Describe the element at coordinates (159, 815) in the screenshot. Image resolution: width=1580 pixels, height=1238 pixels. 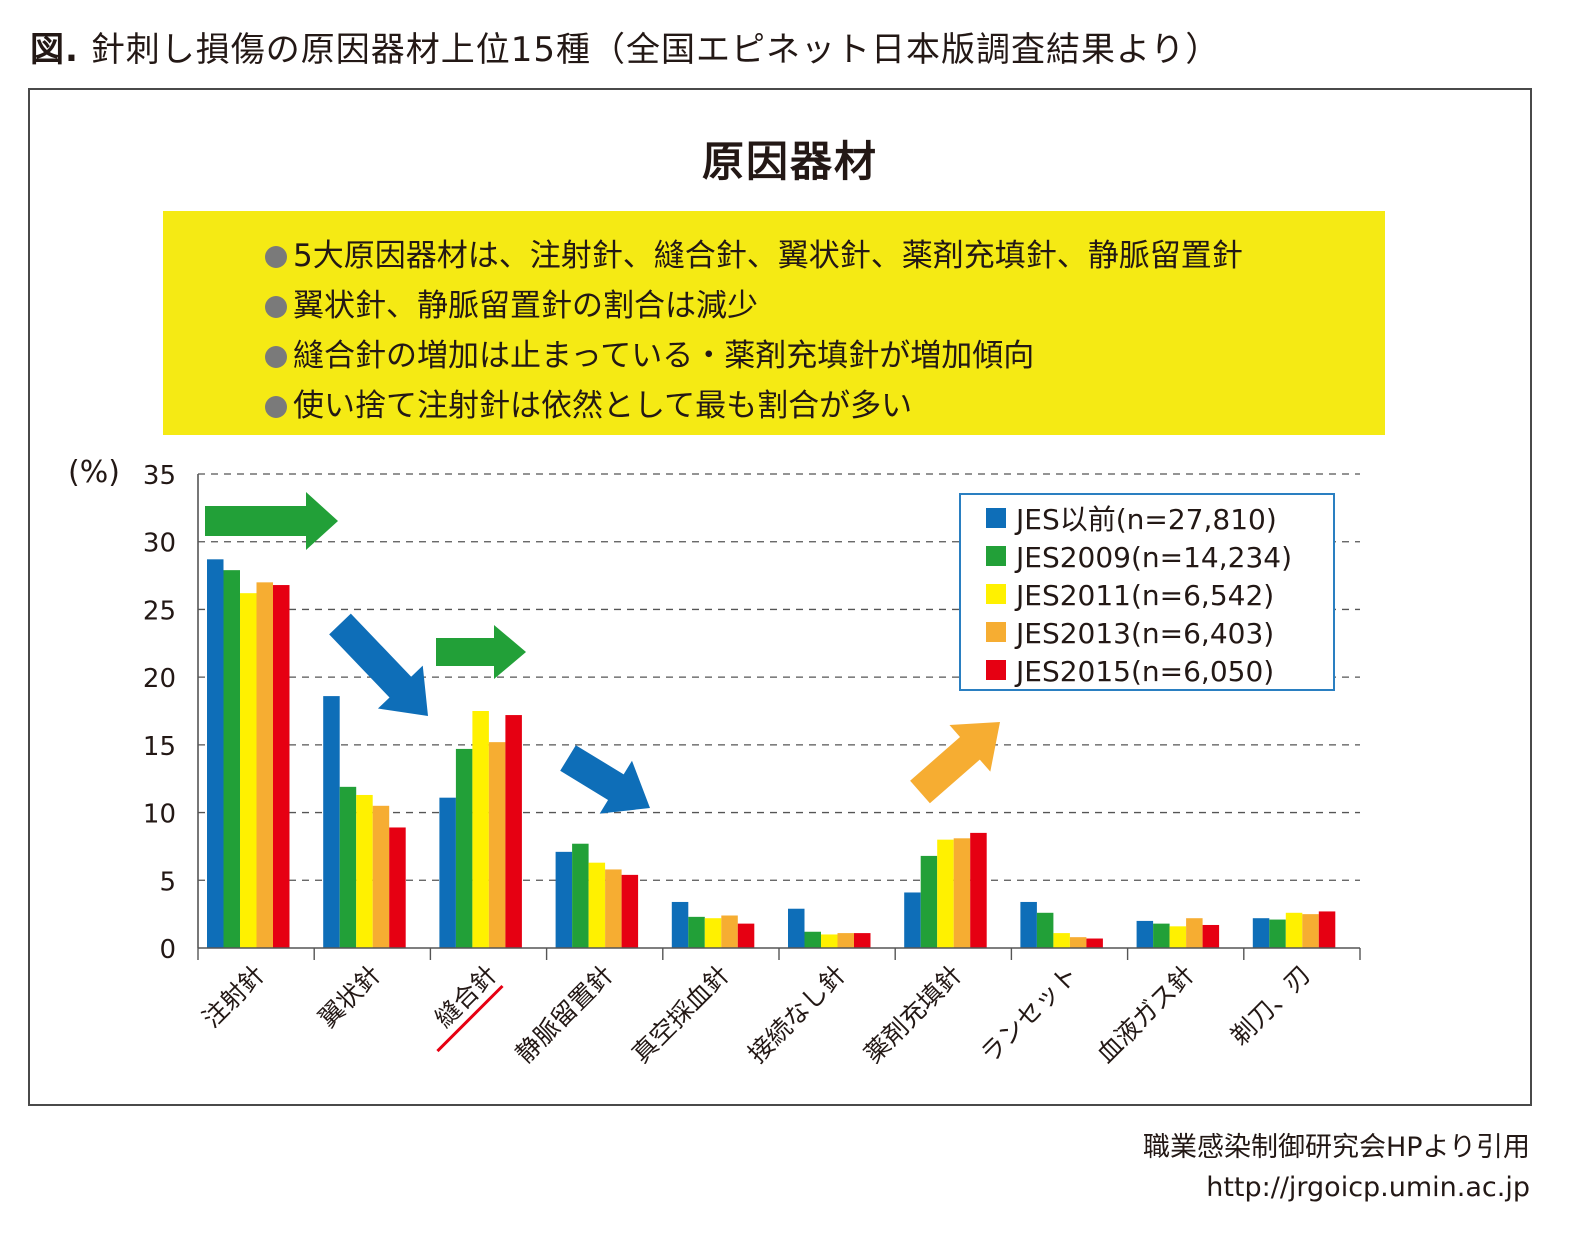
I see `y-tick-label: 10` at that location.